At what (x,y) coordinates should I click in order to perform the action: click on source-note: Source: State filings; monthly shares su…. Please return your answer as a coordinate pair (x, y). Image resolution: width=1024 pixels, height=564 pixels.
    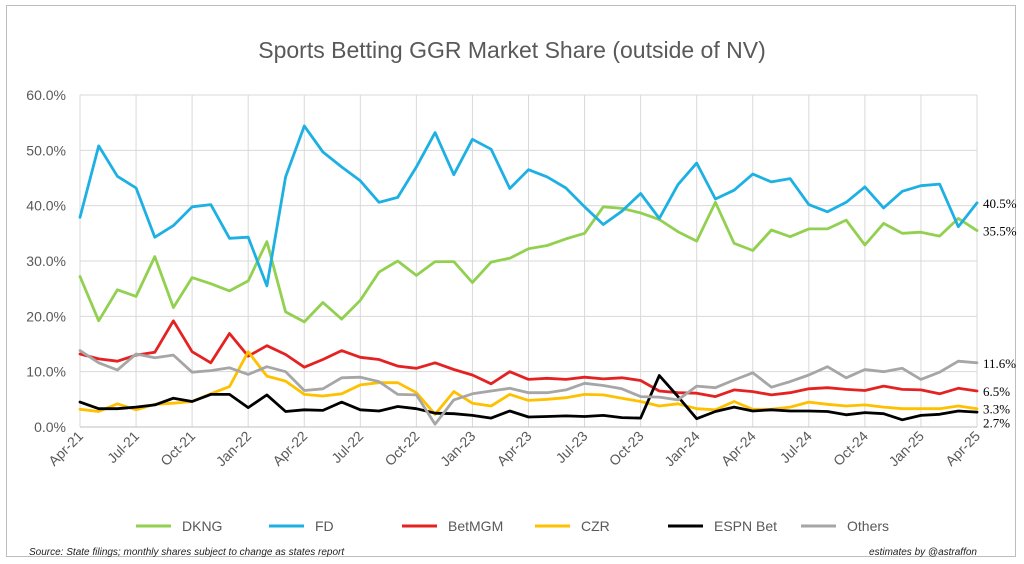
    Looking at the image, I should click on (187, 552).